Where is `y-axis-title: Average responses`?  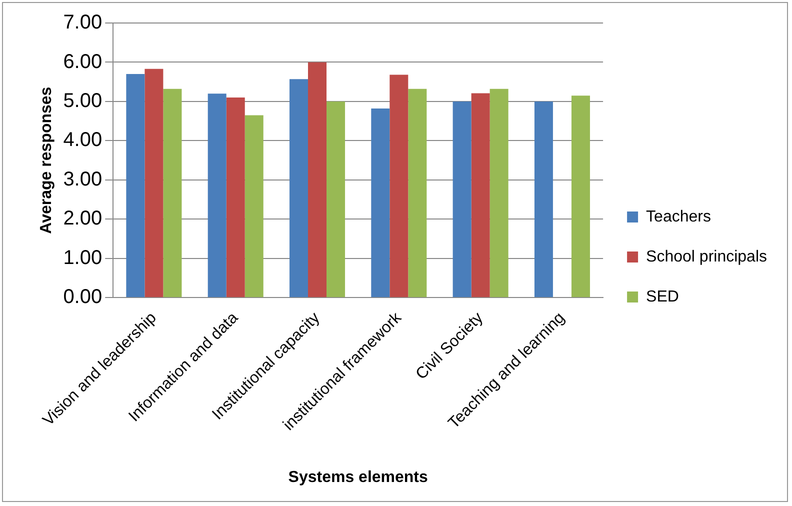
y-axis-title: Average responses is located at coordinates (47, 160).